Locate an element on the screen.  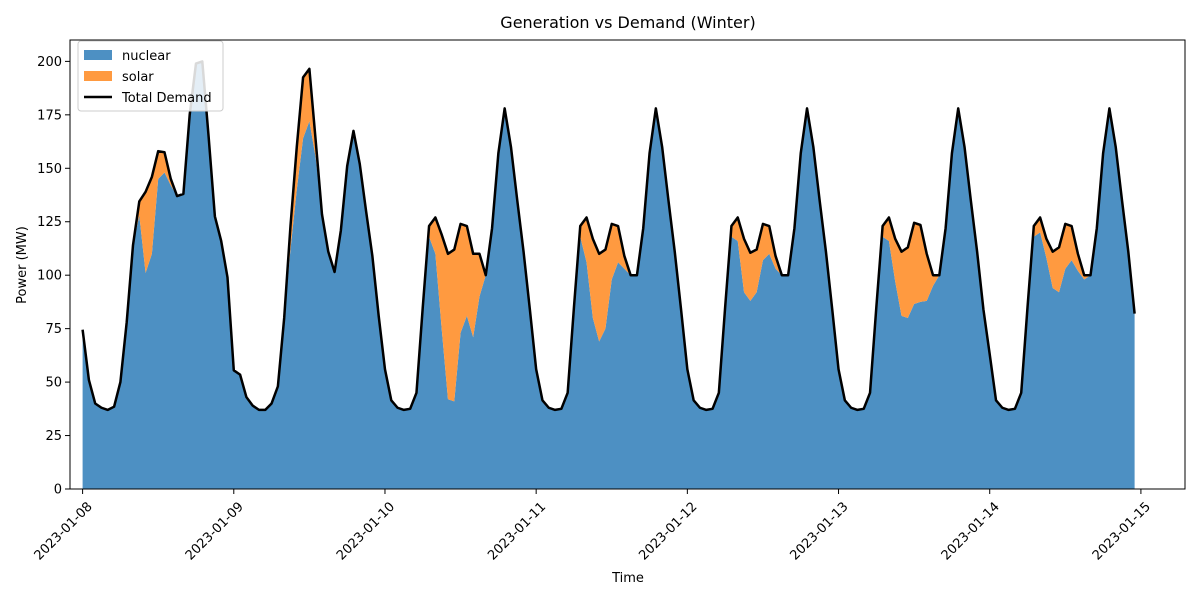
y-tick-label: 0 is located at coordinates (58, 490).